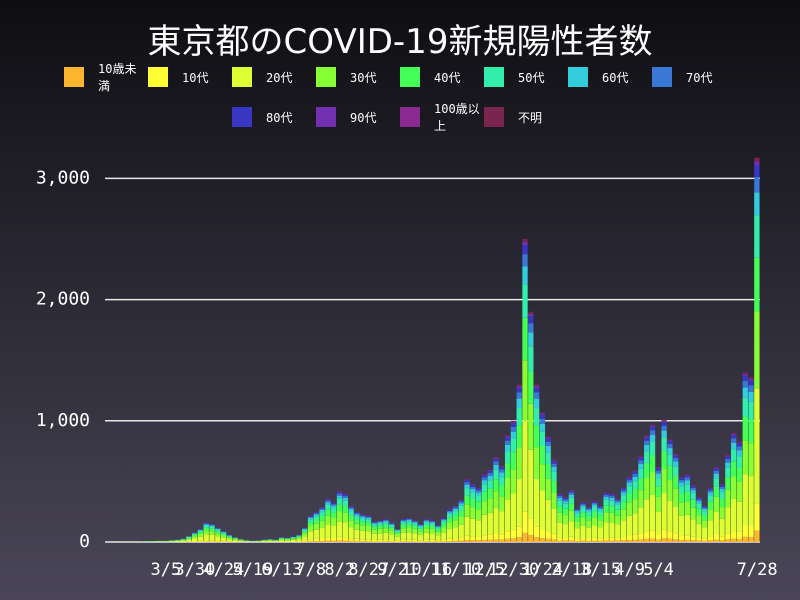 The width and height of the screenshot is (800, 600). I want to click on x-tick-label: 2/18, so click(571, 570).